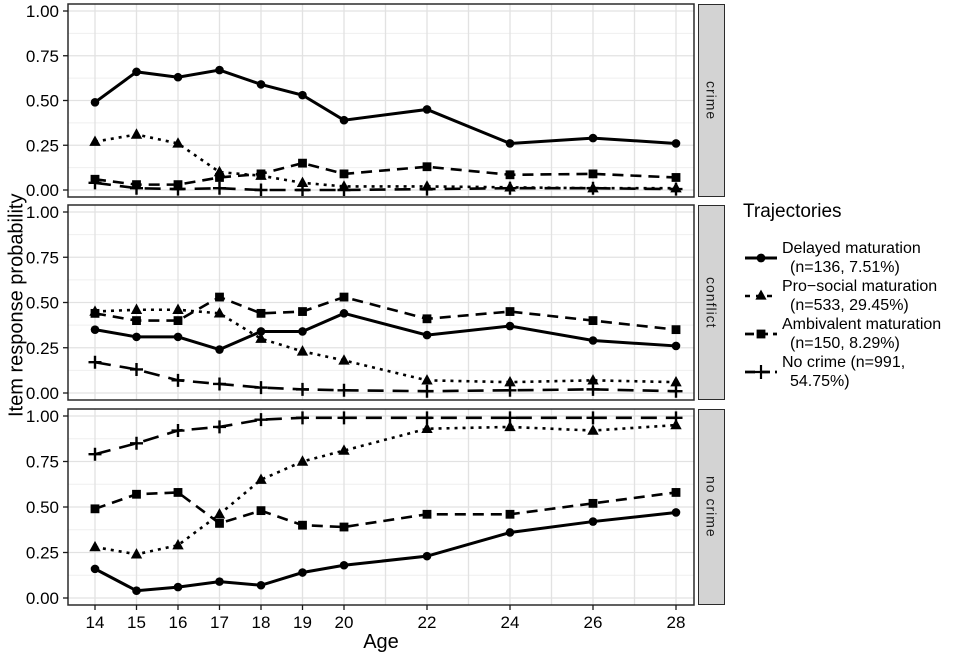 This screenshot has height=657, width=980. I want to click on x-axis-title: Age, so click(381, 642).